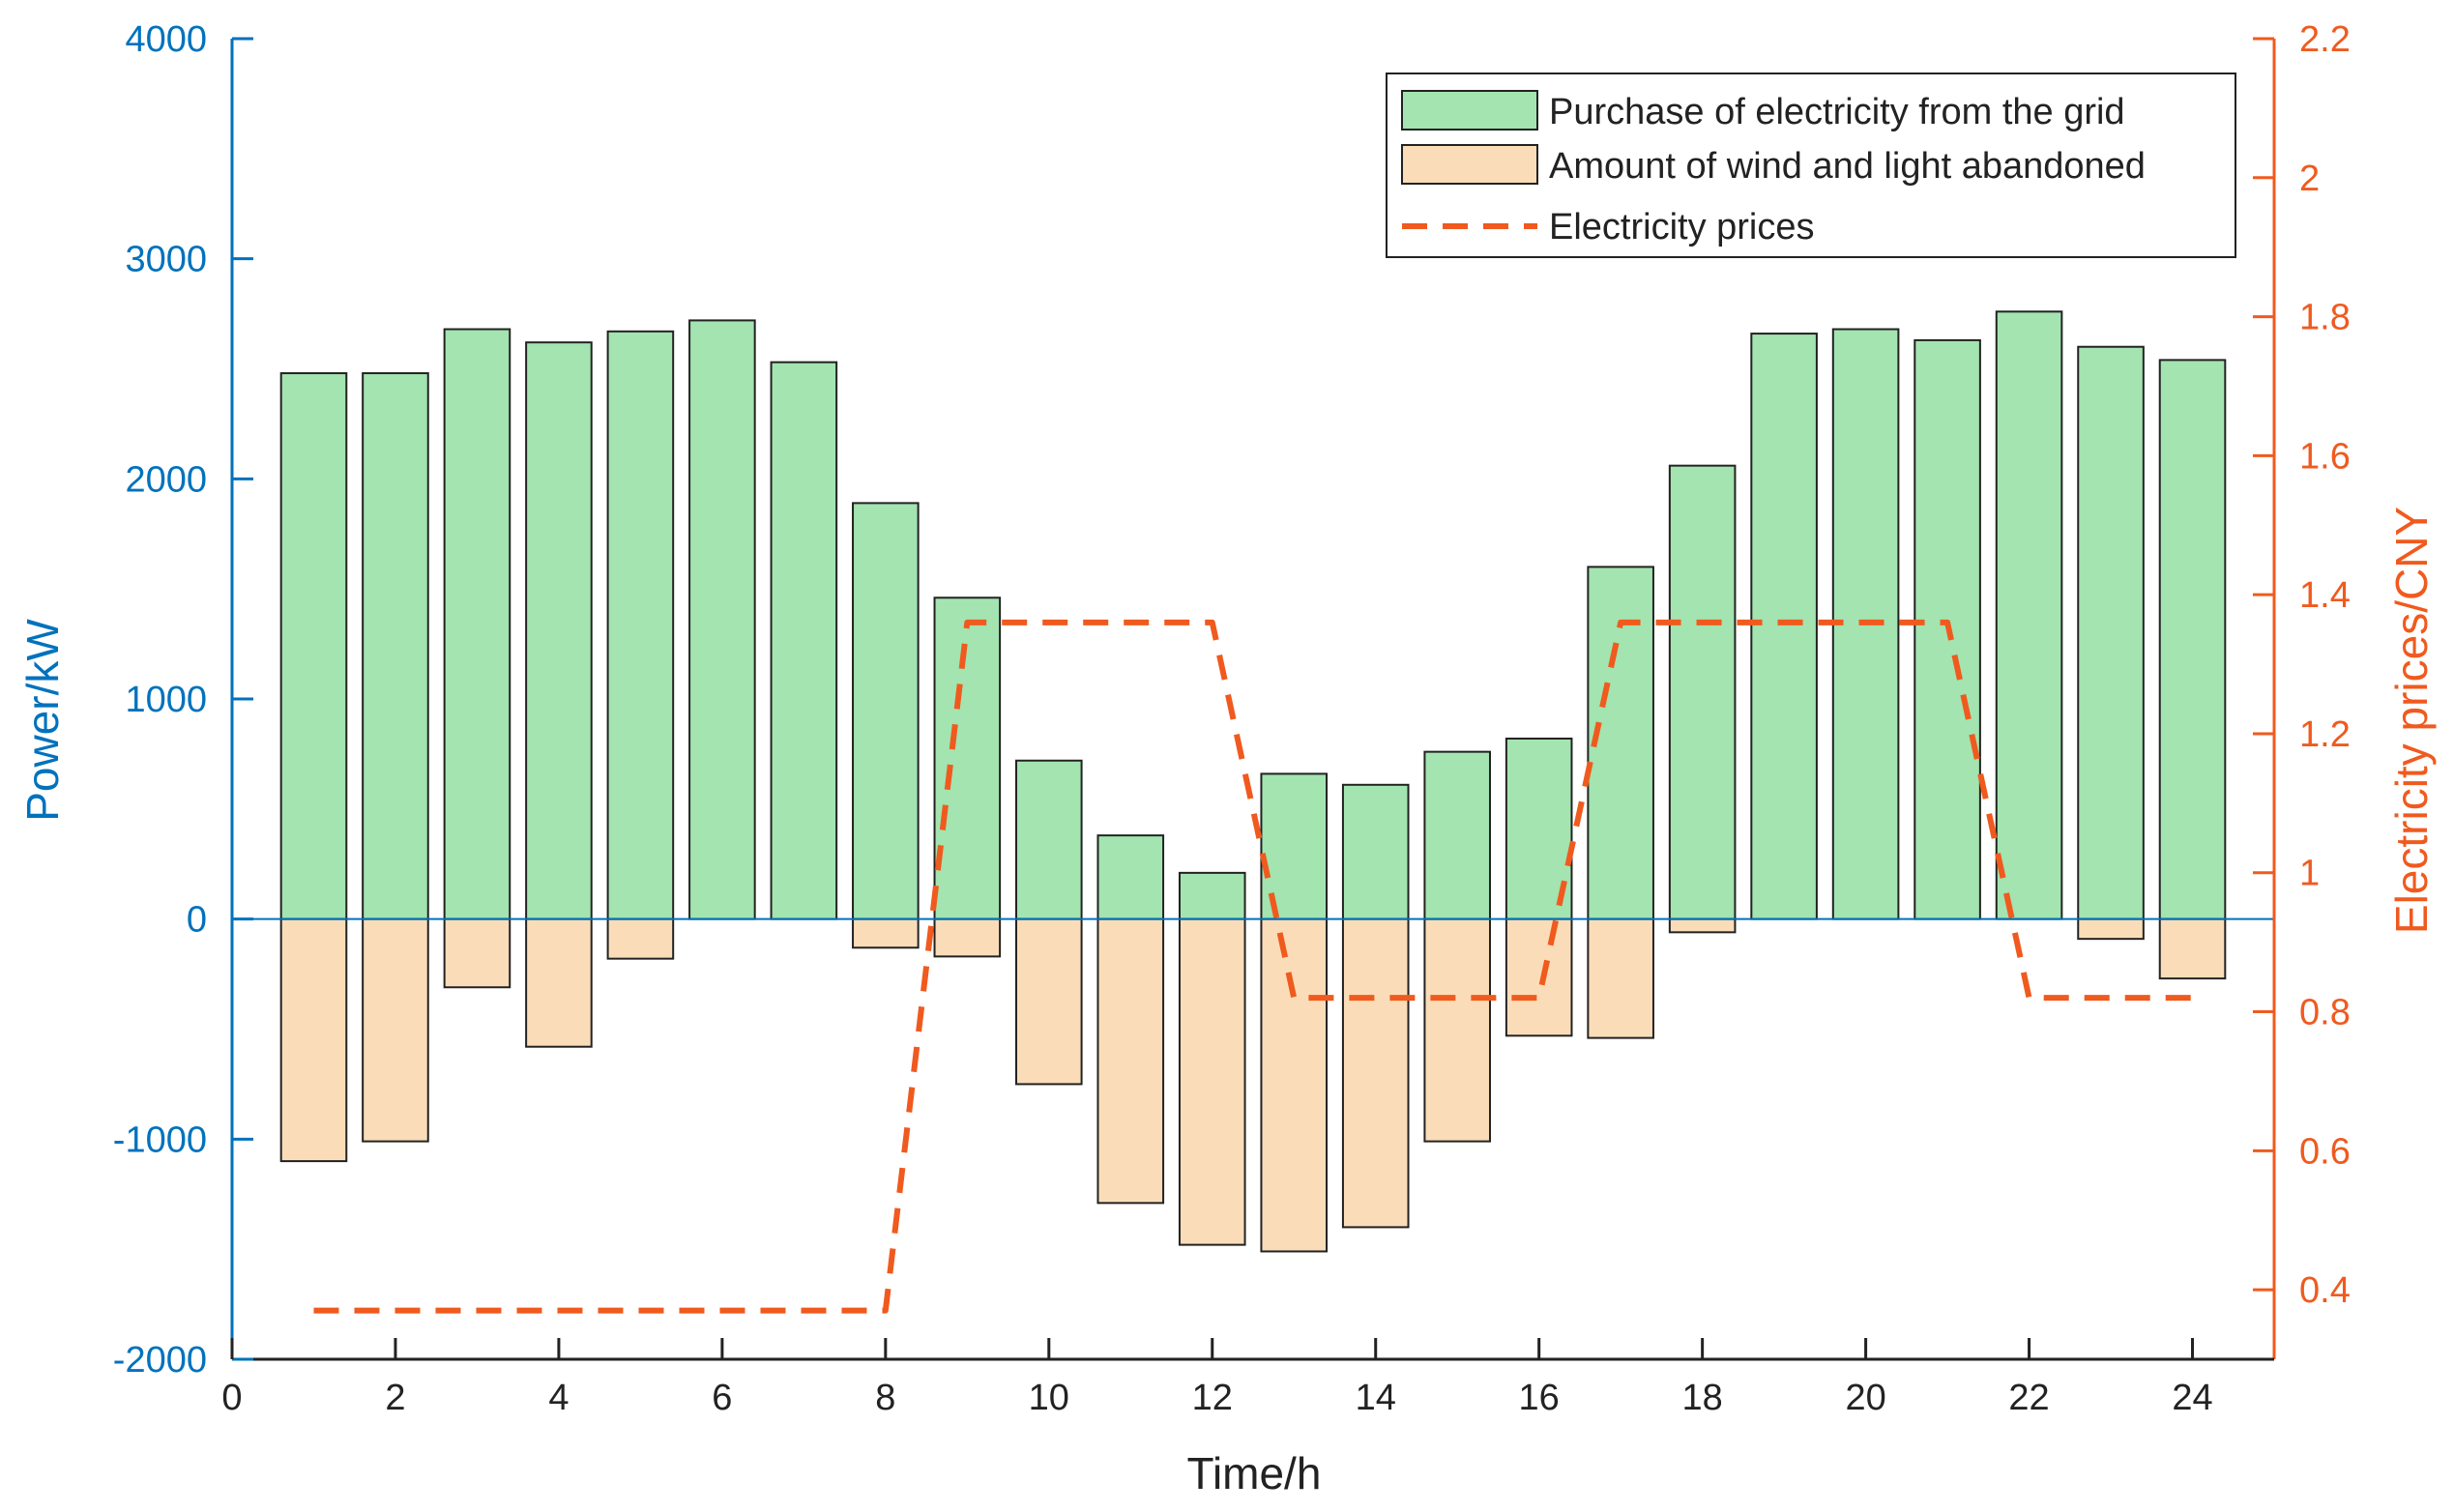 Image resolution: width=2454 pixels, height=1512 pixels. I want to click on bar-abandoned-h9, so click(967, 937).